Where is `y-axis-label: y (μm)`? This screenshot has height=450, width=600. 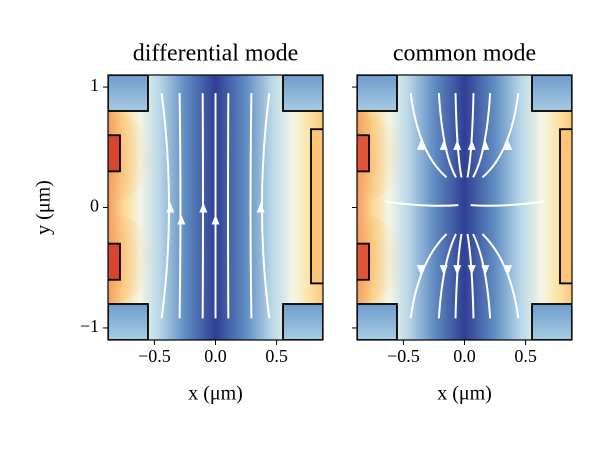
y-axis-label: y (μm) is located at coordinates (44, 207).